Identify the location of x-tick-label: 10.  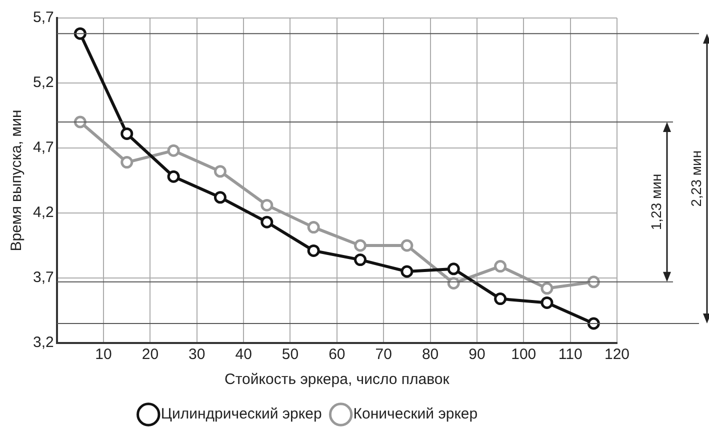
(103, 355).